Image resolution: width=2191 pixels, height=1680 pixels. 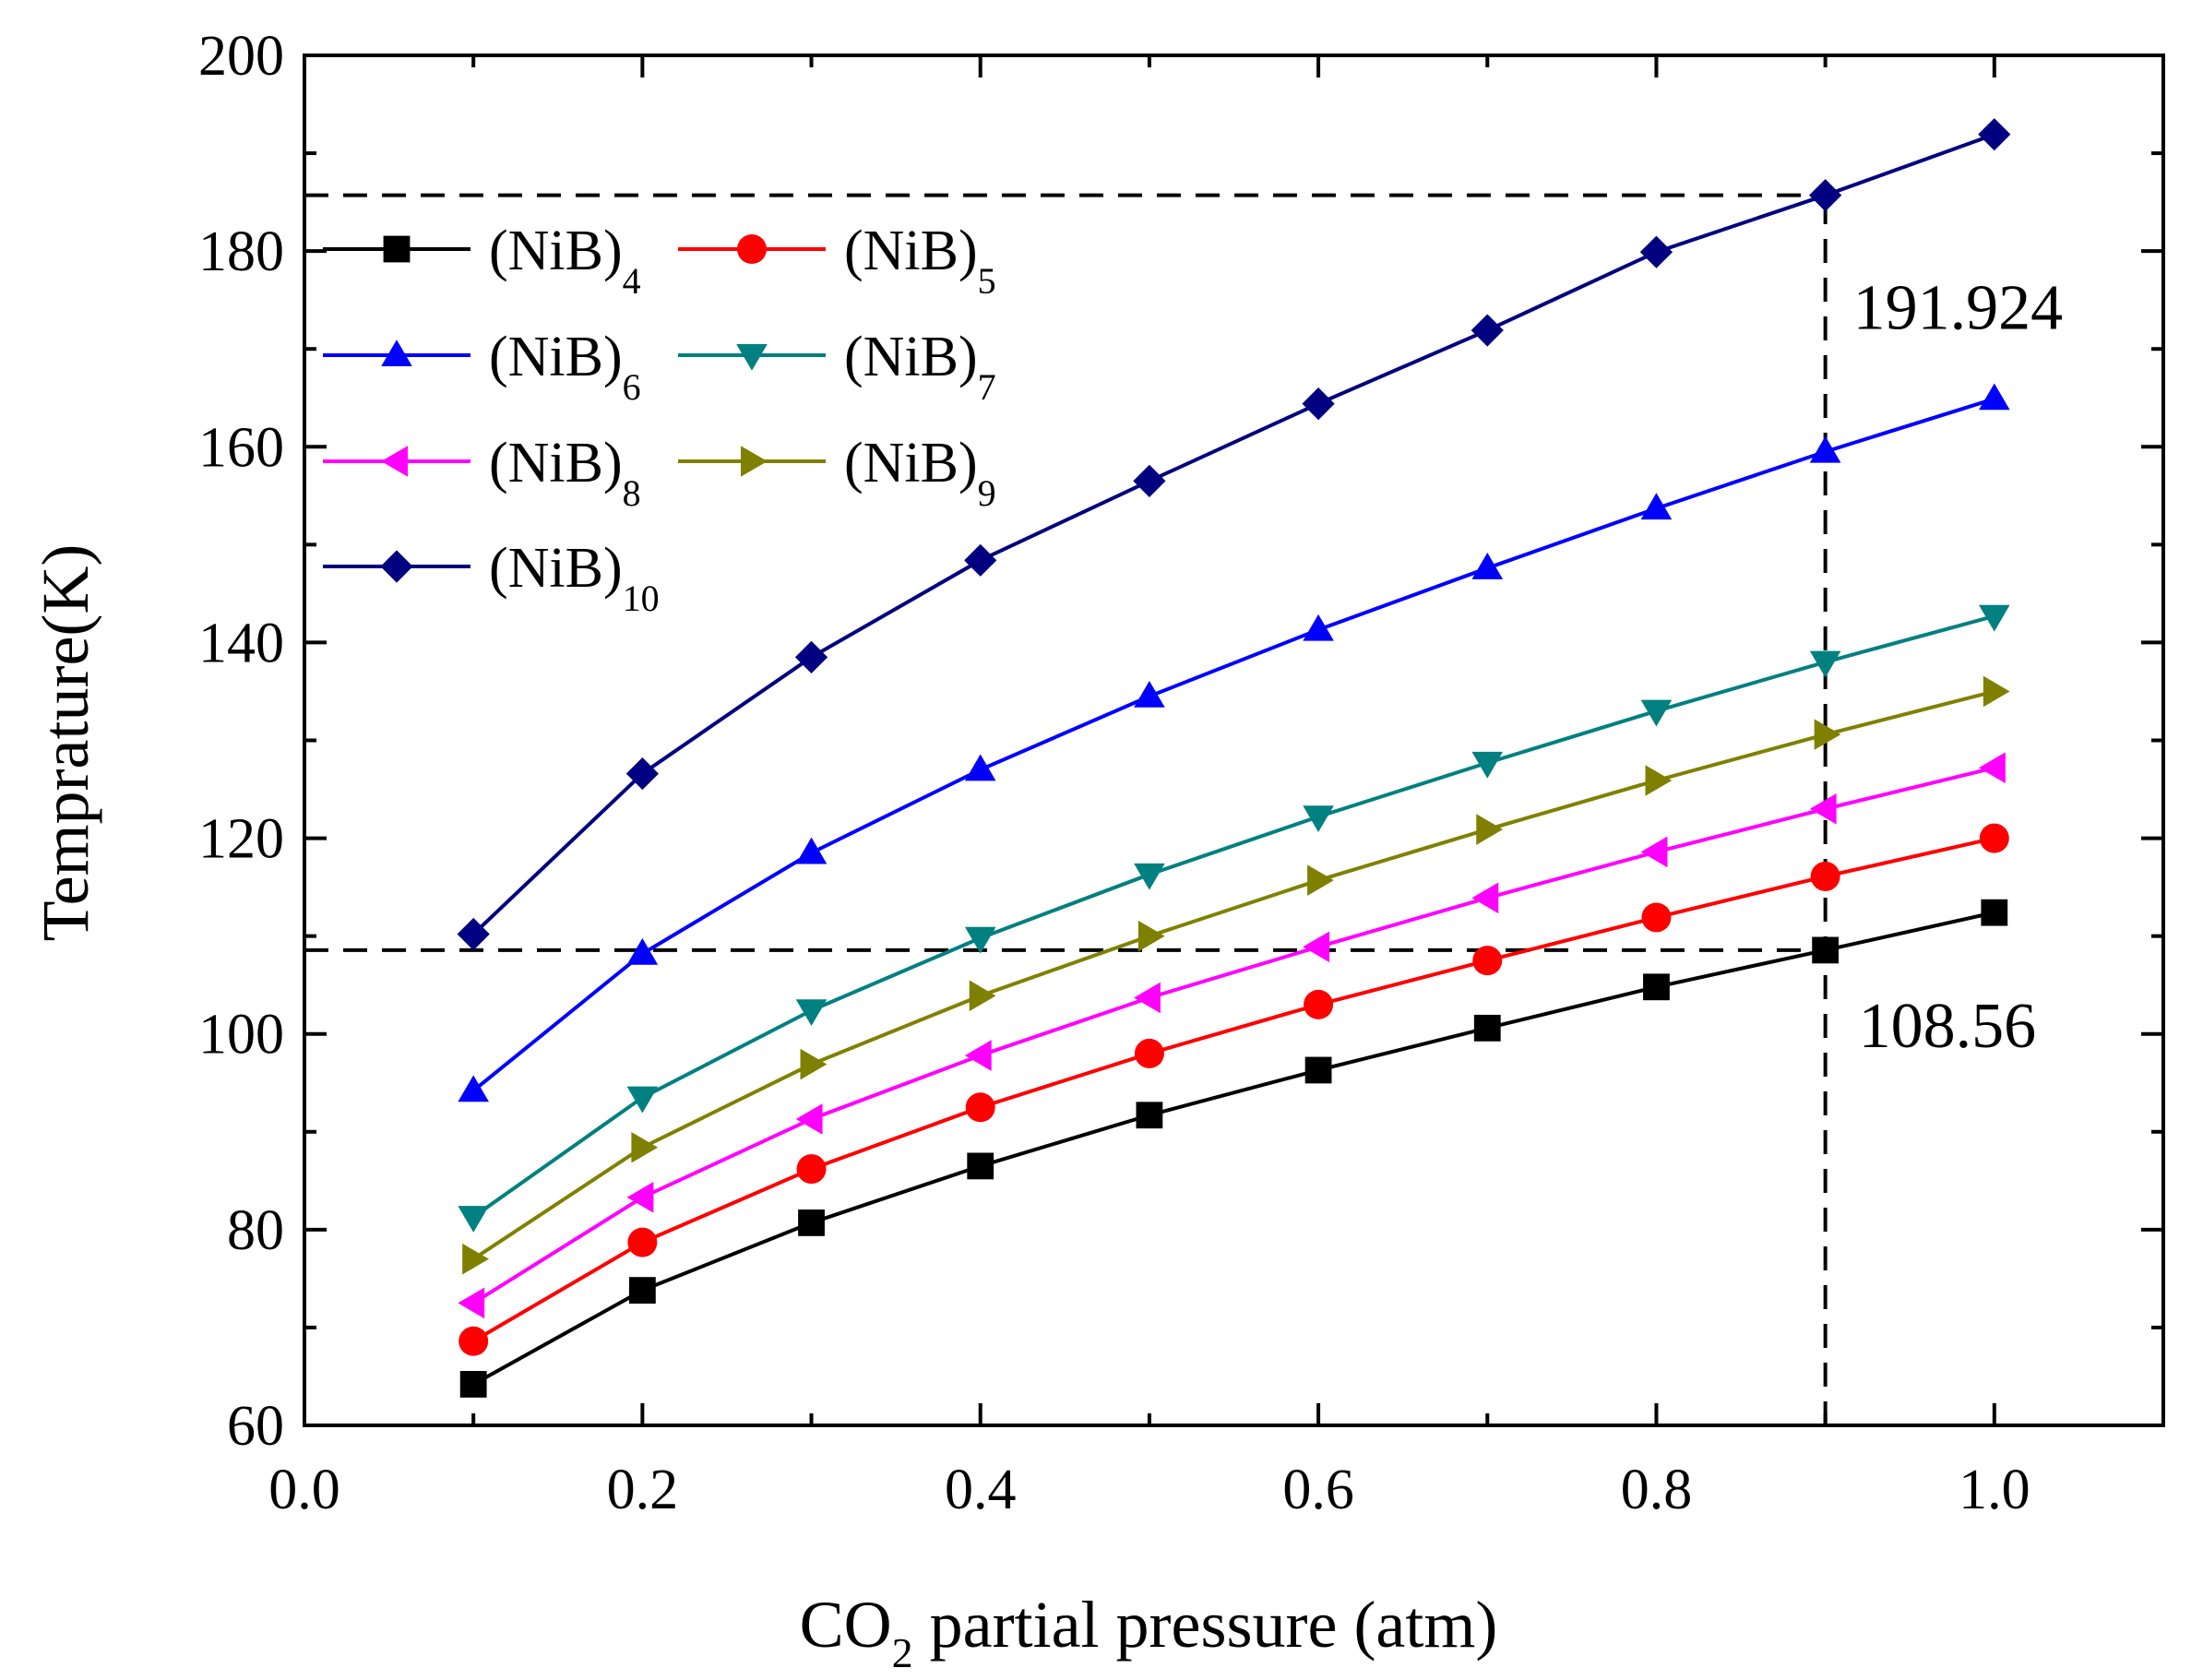 What do you see at coordinates (981, 1490) in the screenshot?
I see `x-tick-label: 0.4` at bounding box center [981, 1490].